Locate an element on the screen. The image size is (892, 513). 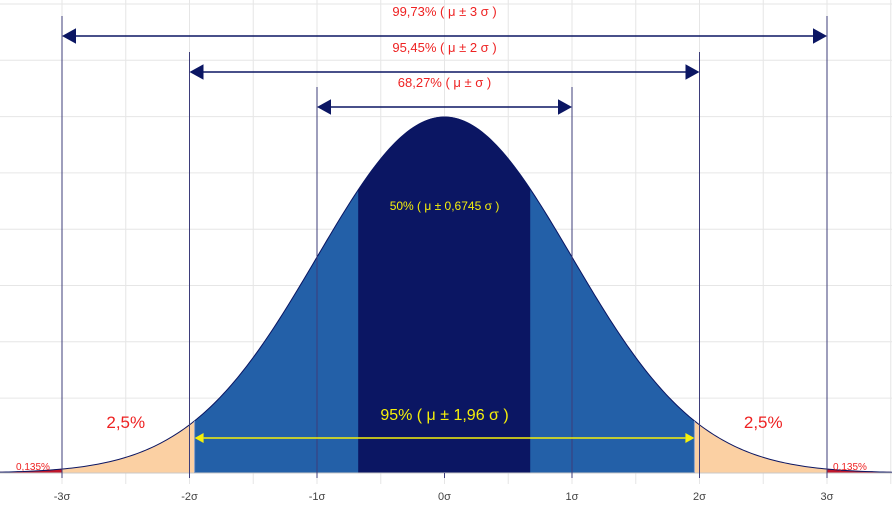
annotation-tail-right: 2,5% is located at coordinates (763, 422).